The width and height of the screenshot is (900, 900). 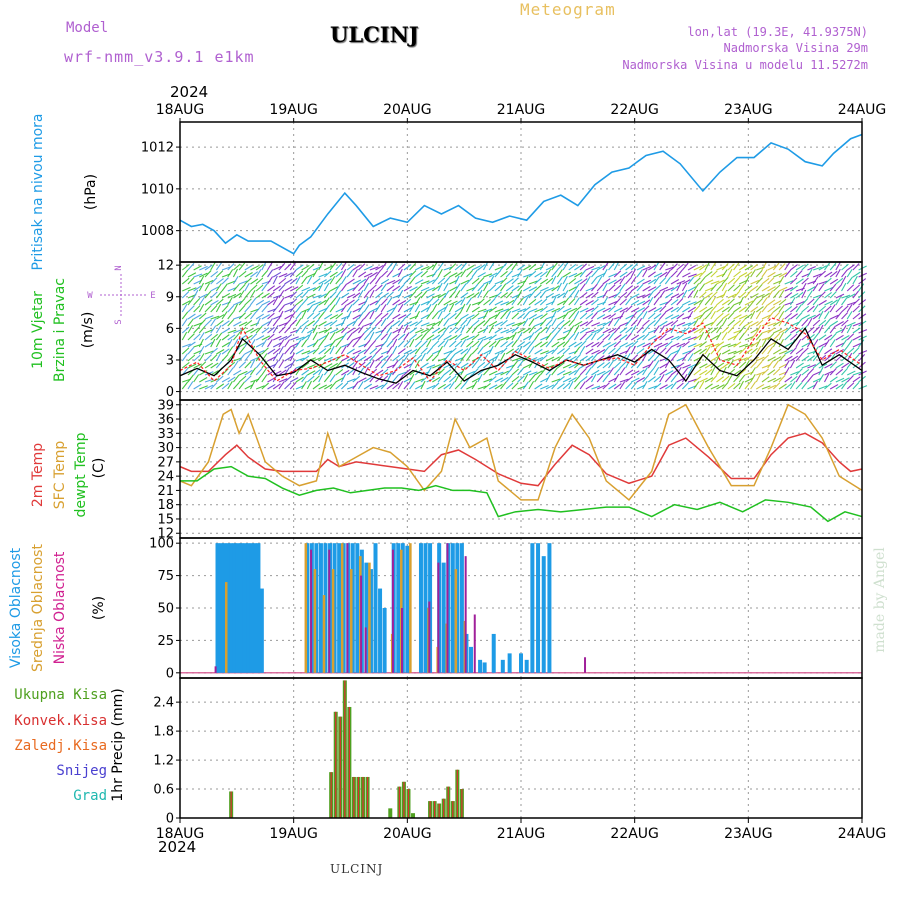 I want to click on y-tick-label: 75, so click(x=165, y=576).